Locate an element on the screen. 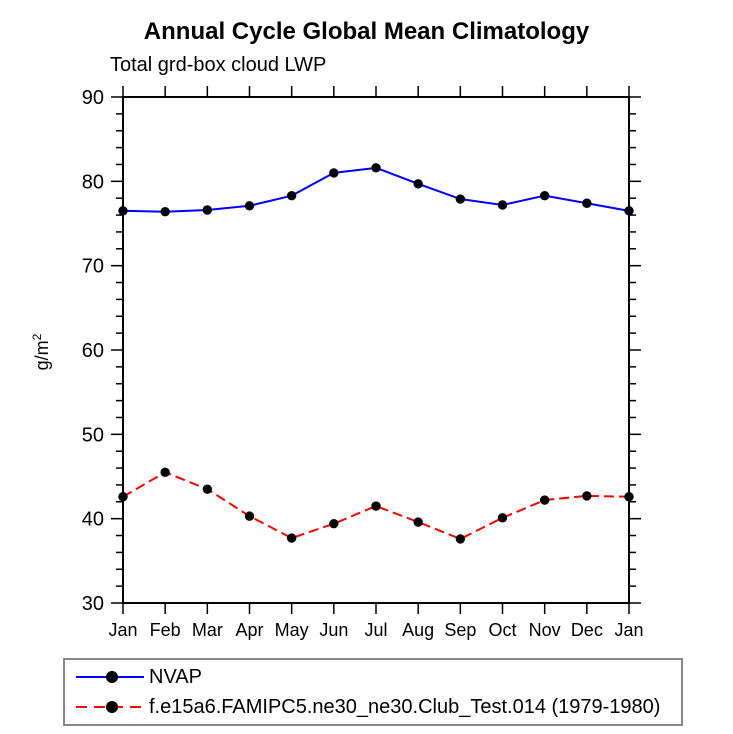 This screenshot has height=734, width=733. x-tick-label: Sep is located at coordinates (460, 630).